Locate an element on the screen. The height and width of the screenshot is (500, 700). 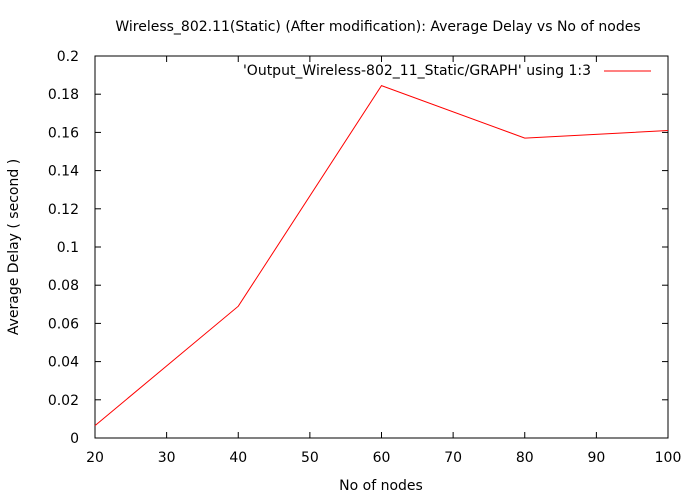
y-tick-label: 0.16 is located at coordinates (63, 133).